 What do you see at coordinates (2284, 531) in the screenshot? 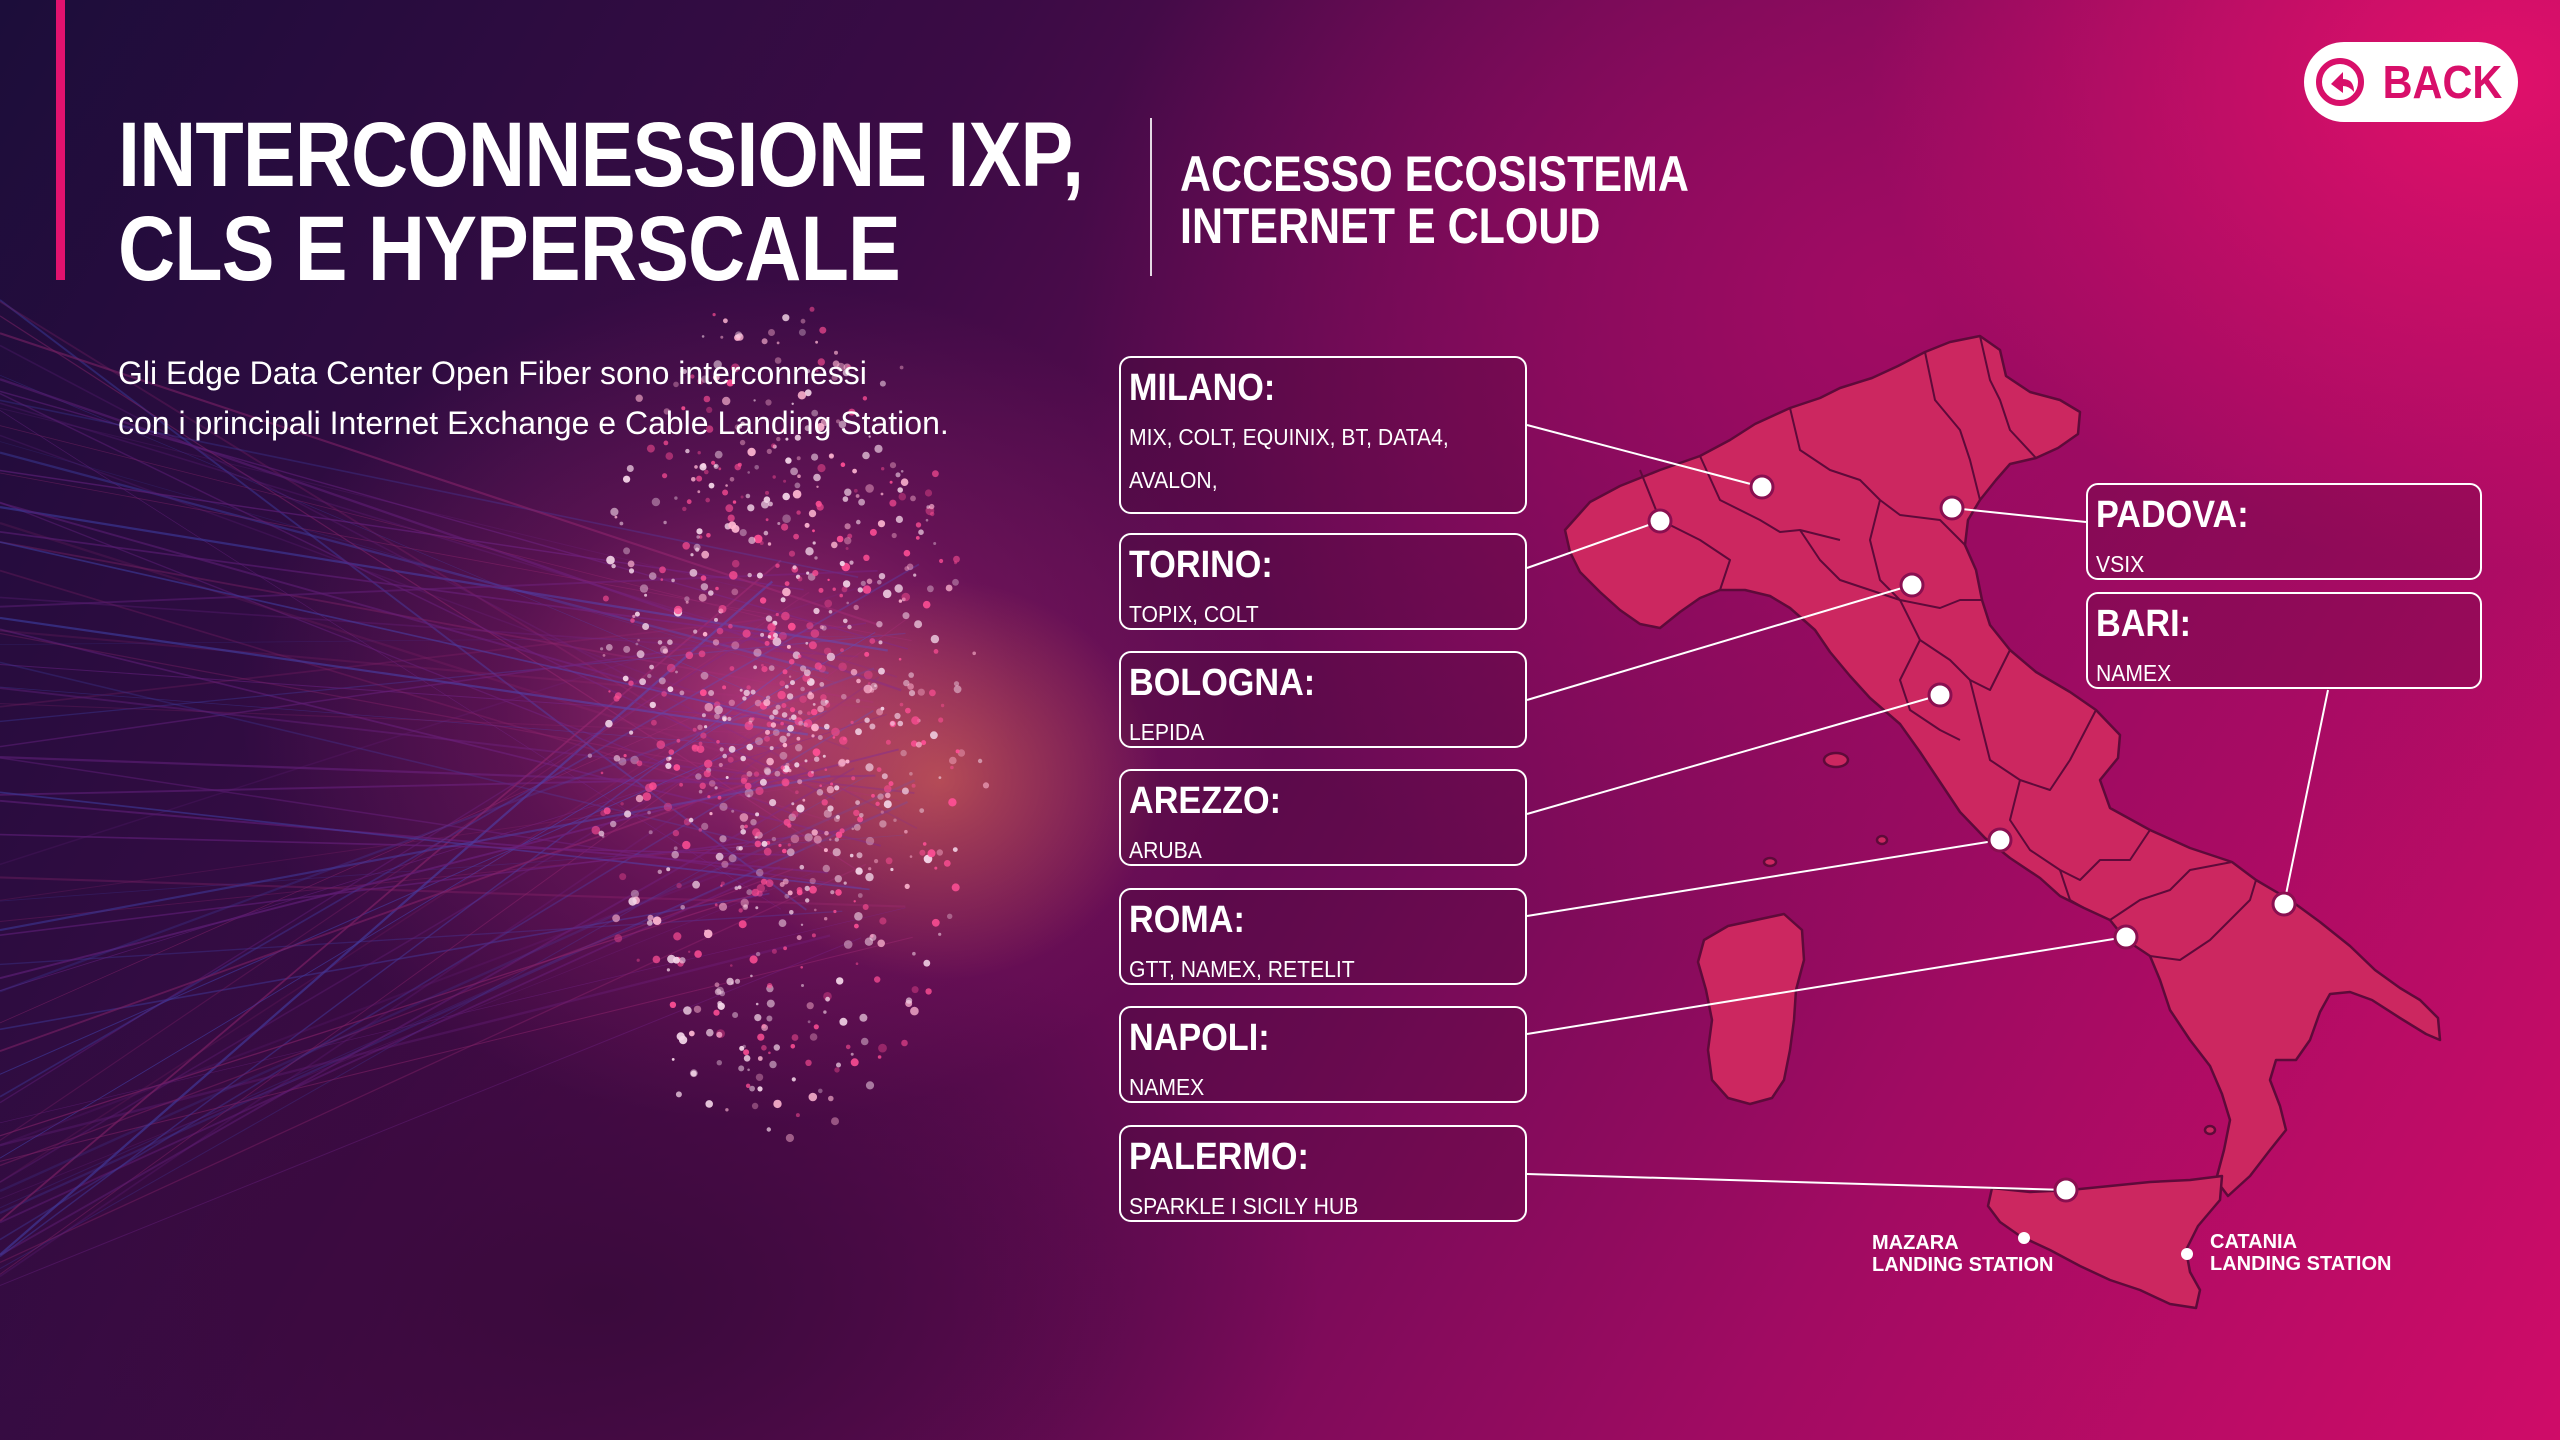
I see `city-box-padova: PADOVA: VSIX` at bounding box center [2284, 531].